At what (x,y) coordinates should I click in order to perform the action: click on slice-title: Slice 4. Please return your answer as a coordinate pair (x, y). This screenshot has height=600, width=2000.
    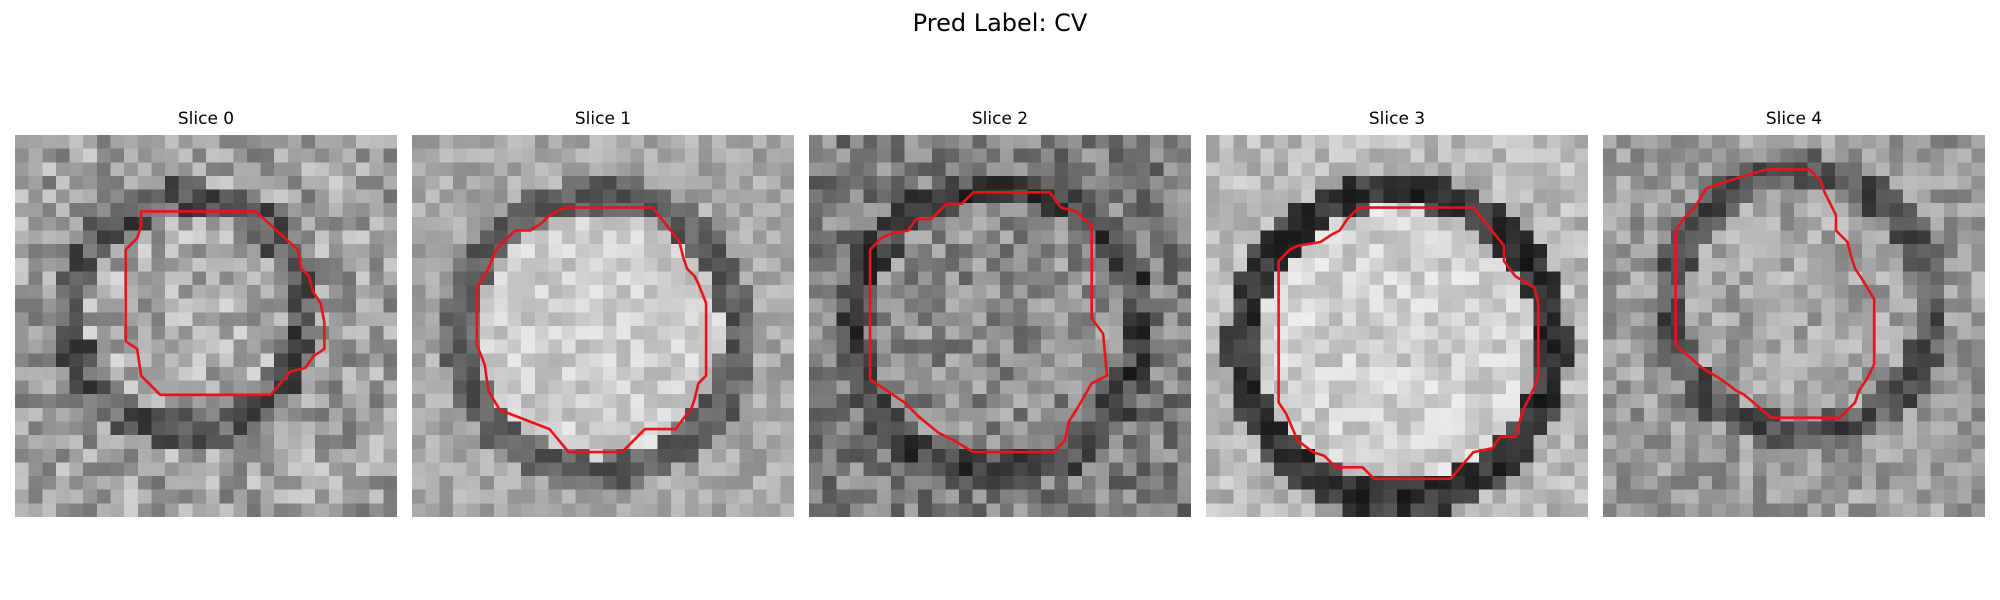
    Looking at the image, I should click on (1794, 119).